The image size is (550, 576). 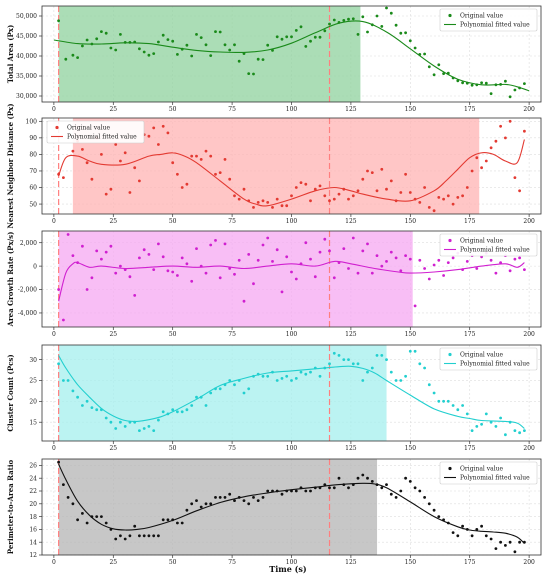 What do you see at coordinates (33, 360) in the screenshot?
I see `y-tick-label: 30` at bounding box center [33, 360].